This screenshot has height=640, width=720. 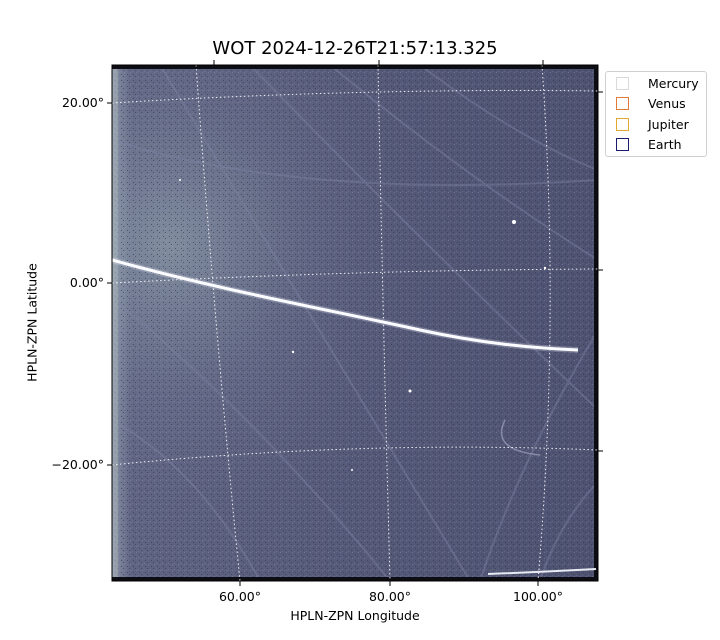 I want to click on x-tick-label: 60.00°, so click(x=240, y=596).